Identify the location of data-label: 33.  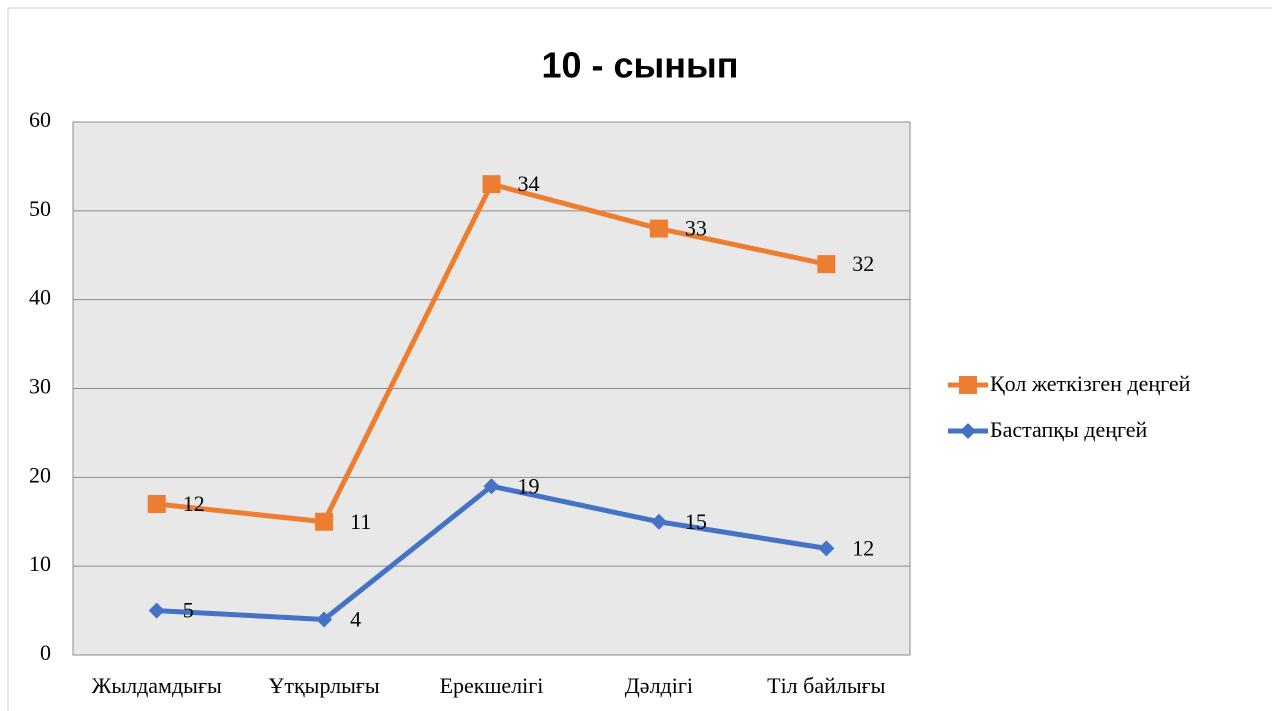
(696, 228).